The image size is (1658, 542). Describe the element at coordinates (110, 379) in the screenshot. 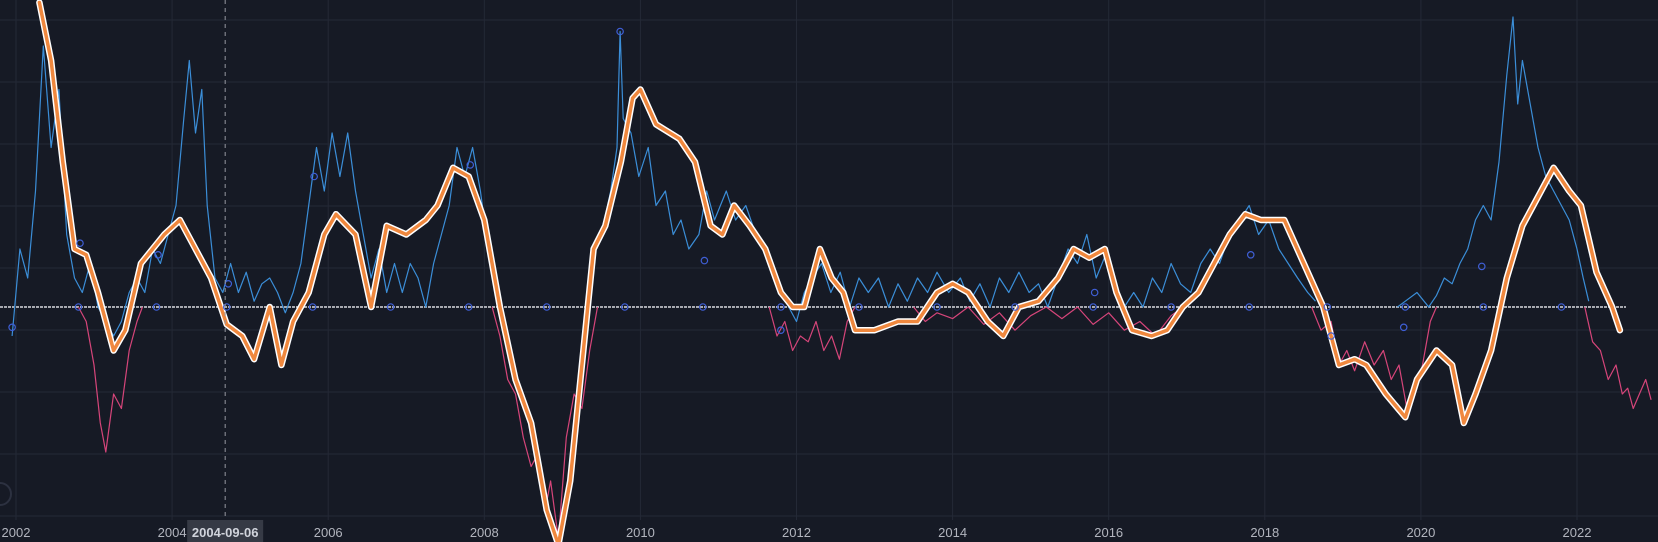

I see `series-4-line` at that location.